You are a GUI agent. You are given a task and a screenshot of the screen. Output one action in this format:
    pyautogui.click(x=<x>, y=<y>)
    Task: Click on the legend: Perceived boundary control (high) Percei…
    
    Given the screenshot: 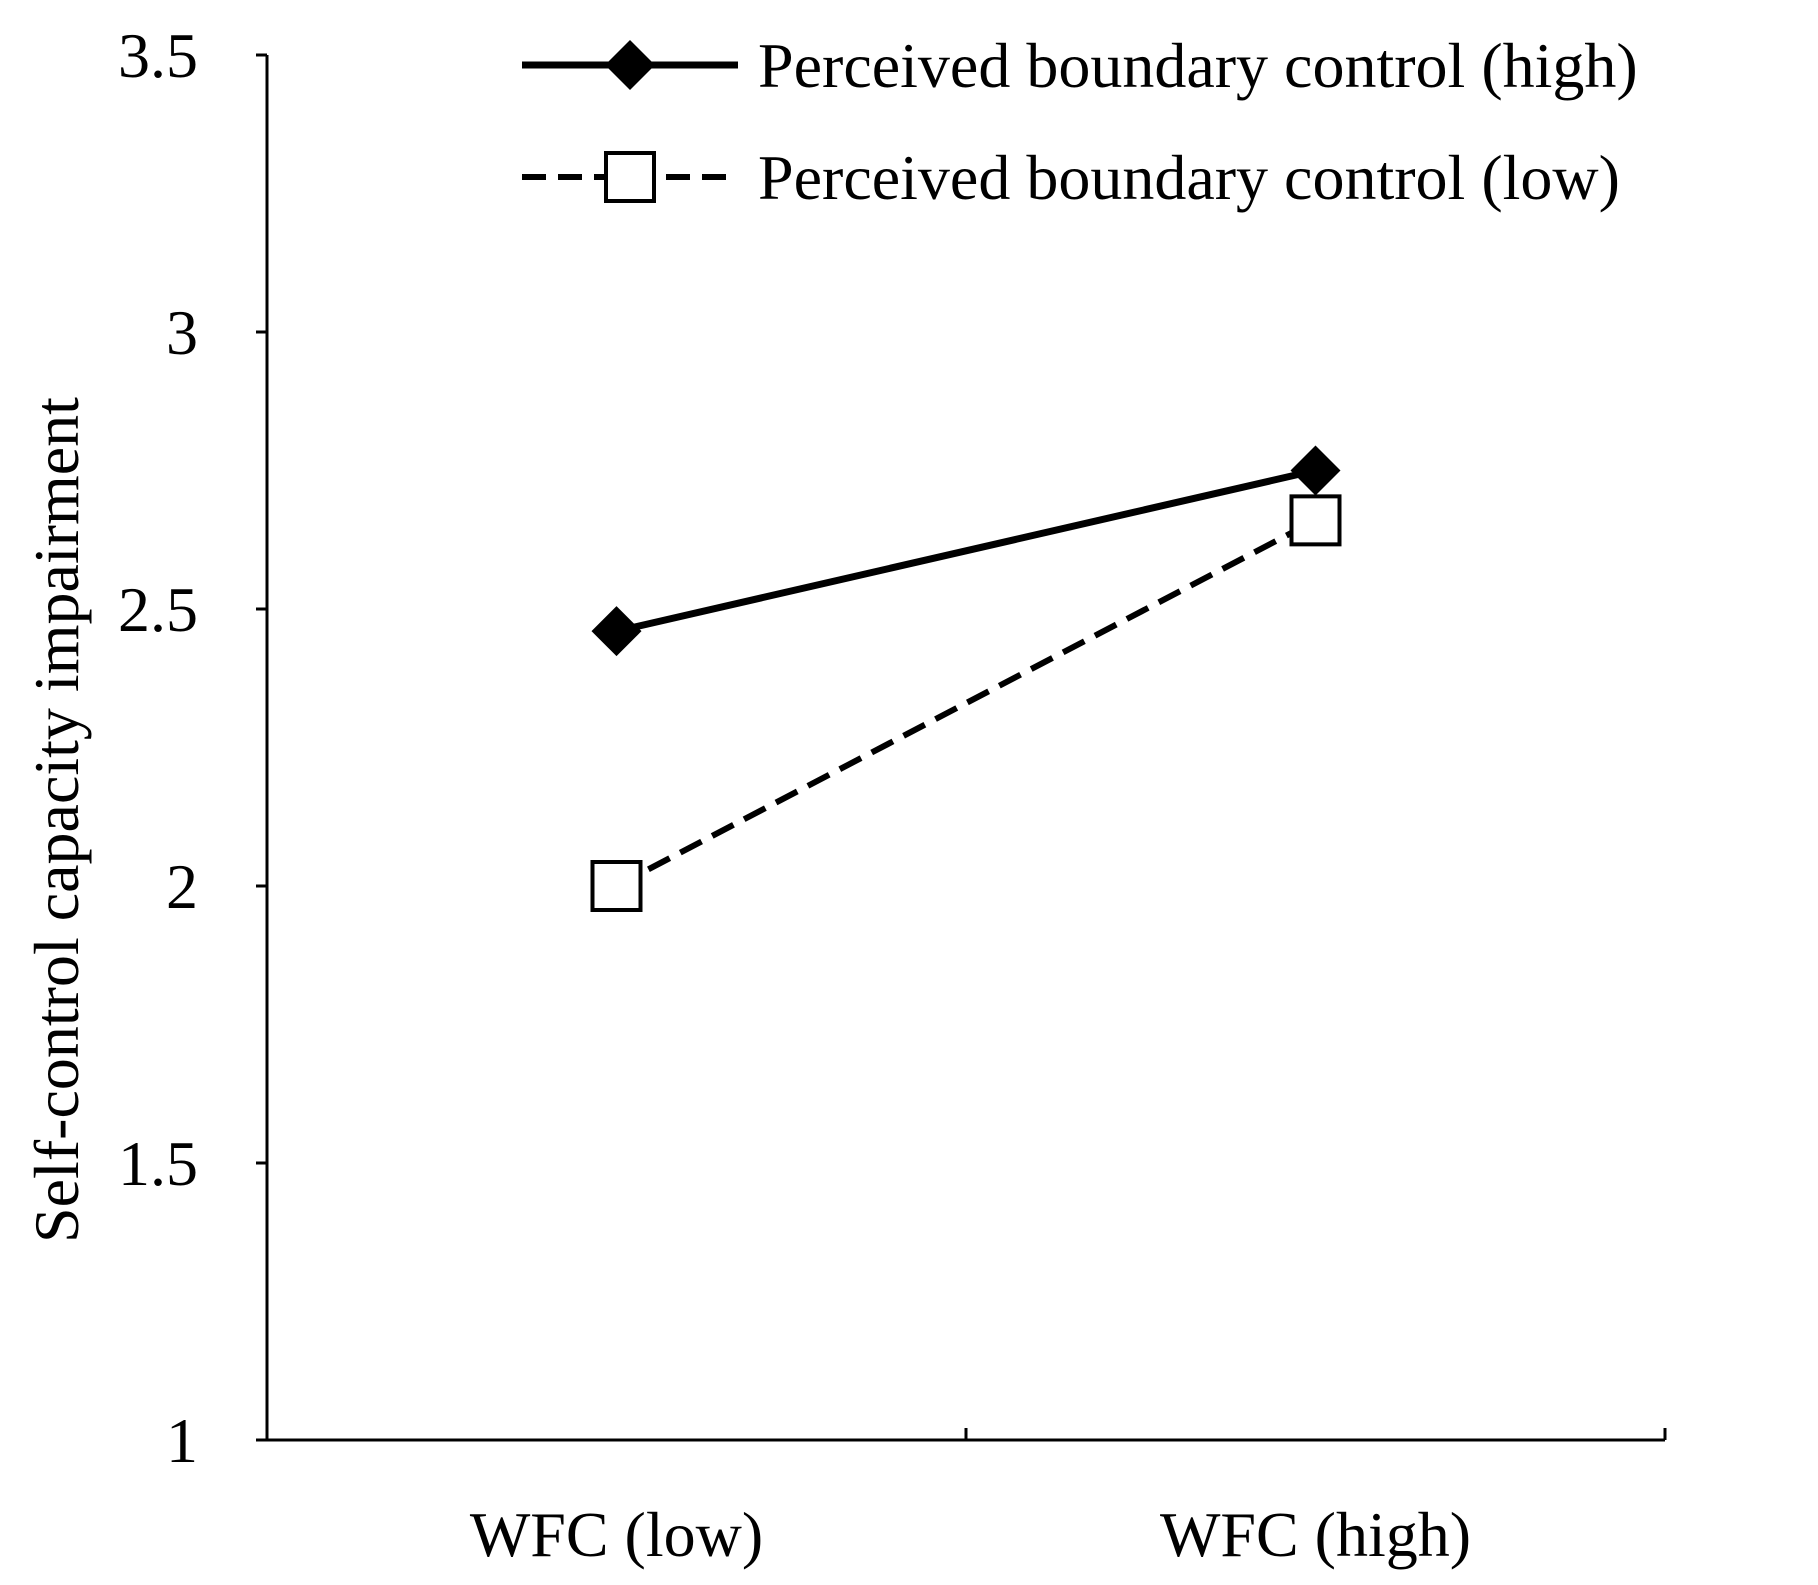 What is the action you would take?
    pyautogui.click(x=1080, y=121)
    